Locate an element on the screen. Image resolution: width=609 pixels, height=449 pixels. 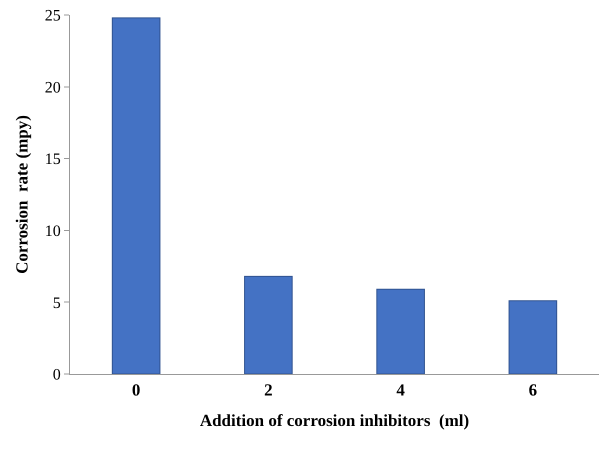
x-axis-title: Addition of corrosion inhibitors (ml) is located at coordinates (335, 420).